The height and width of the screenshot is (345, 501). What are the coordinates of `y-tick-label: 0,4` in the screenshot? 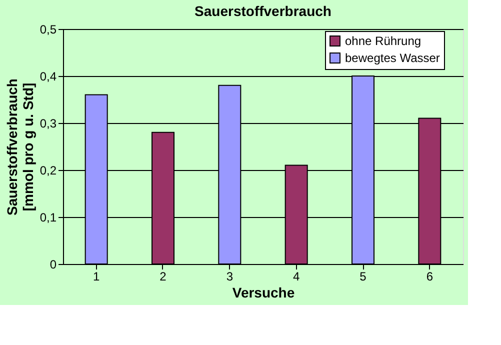 It's located at (48, 77).